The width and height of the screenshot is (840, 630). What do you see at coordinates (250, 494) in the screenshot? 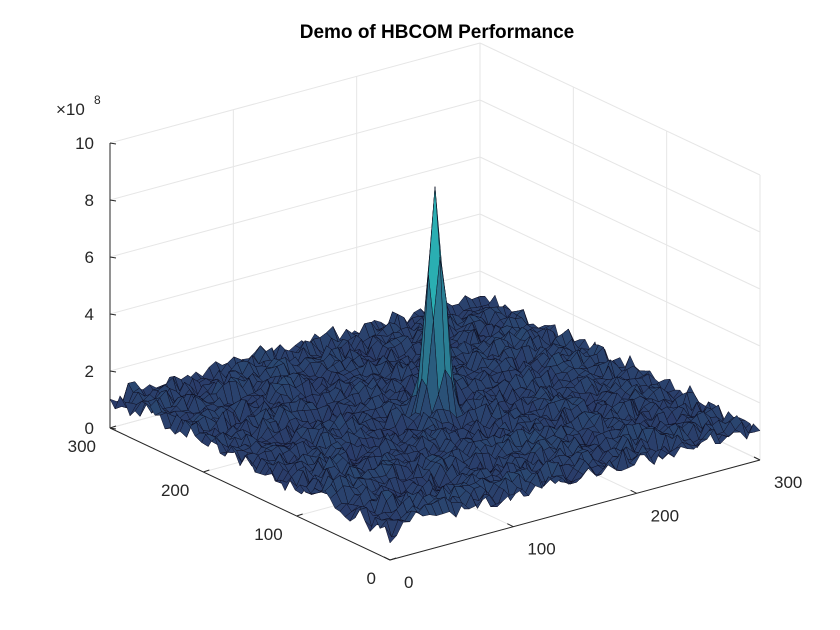
I see `y-axis-line` at bounding box center [250, 494].